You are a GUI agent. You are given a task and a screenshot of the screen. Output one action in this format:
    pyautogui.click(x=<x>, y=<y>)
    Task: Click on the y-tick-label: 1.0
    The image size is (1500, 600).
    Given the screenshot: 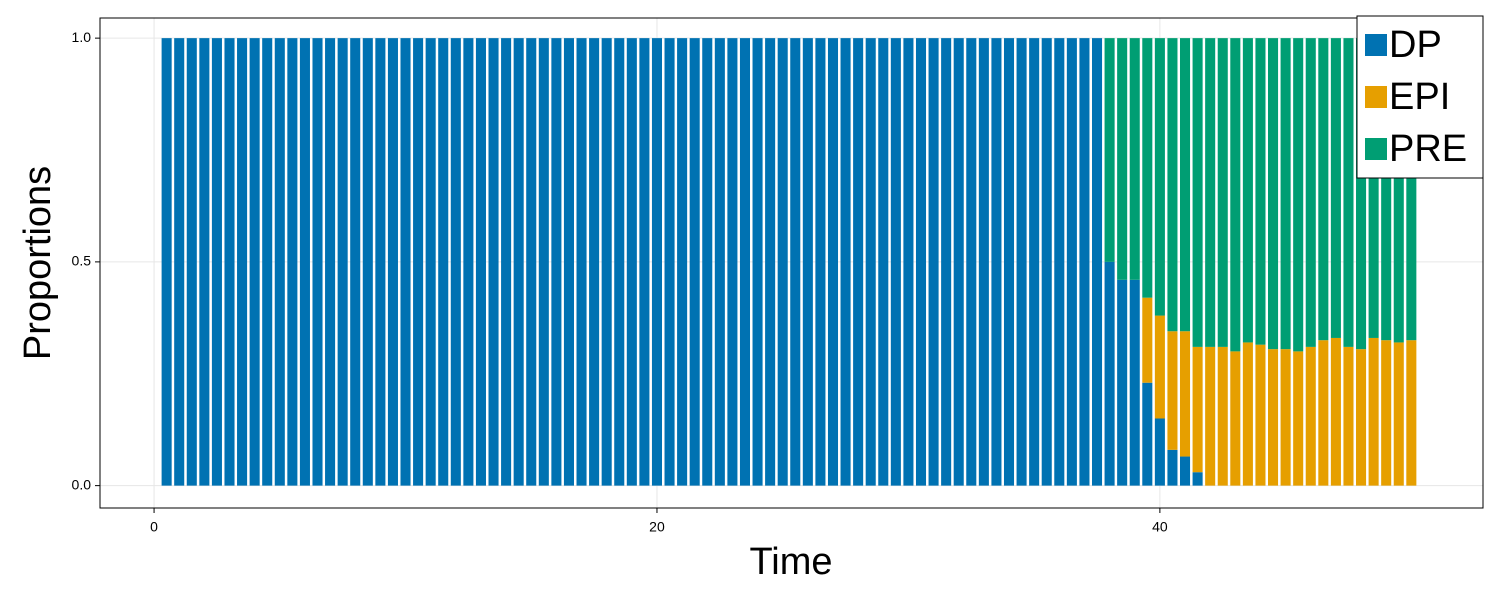 What is the action you would take?
    pyautogui.click(x=82, y=37)
    